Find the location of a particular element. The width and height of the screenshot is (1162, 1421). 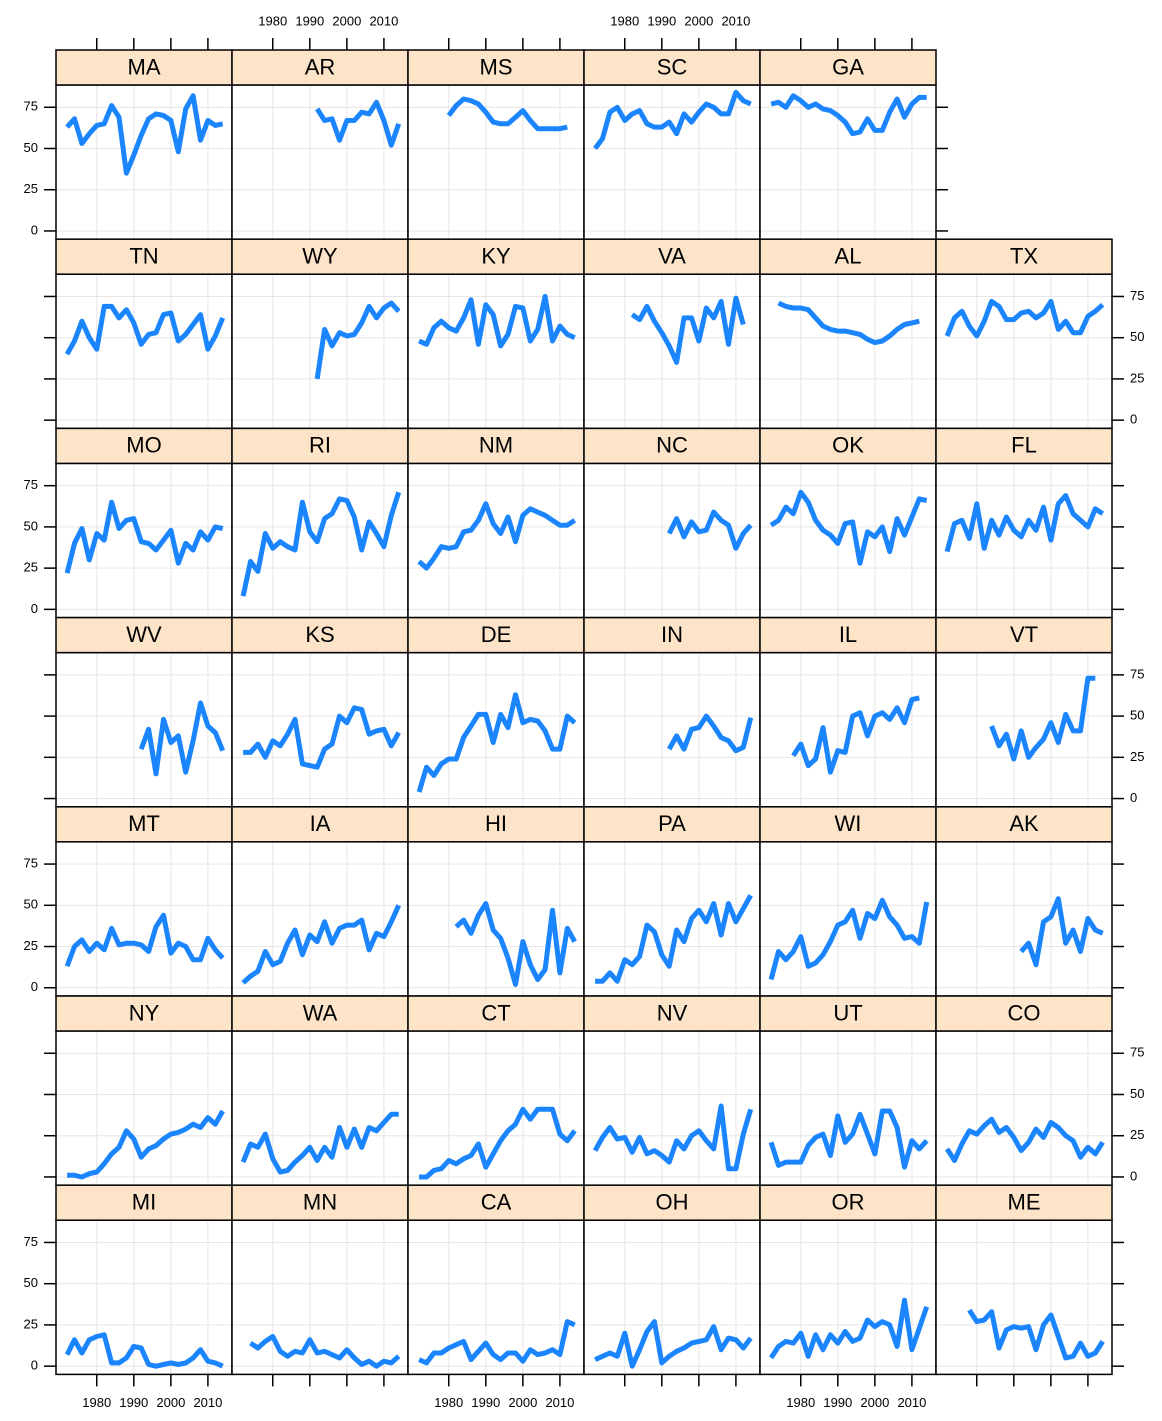

strip-label: NY is located at coordinates (144, 1012).